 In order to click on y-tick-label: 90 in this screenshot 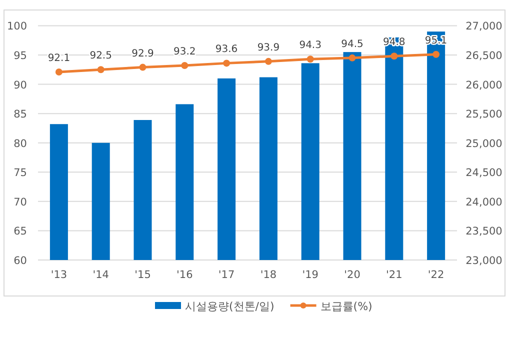, I will do `click(20, 85)`.